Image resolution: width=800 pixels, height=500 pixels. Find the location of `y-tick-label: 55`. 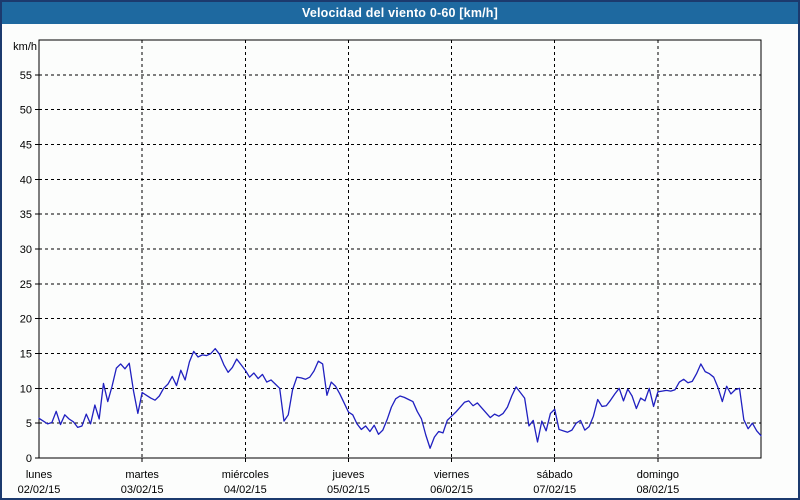

y-tick-label: 55 is located at coordinates (26, 76).